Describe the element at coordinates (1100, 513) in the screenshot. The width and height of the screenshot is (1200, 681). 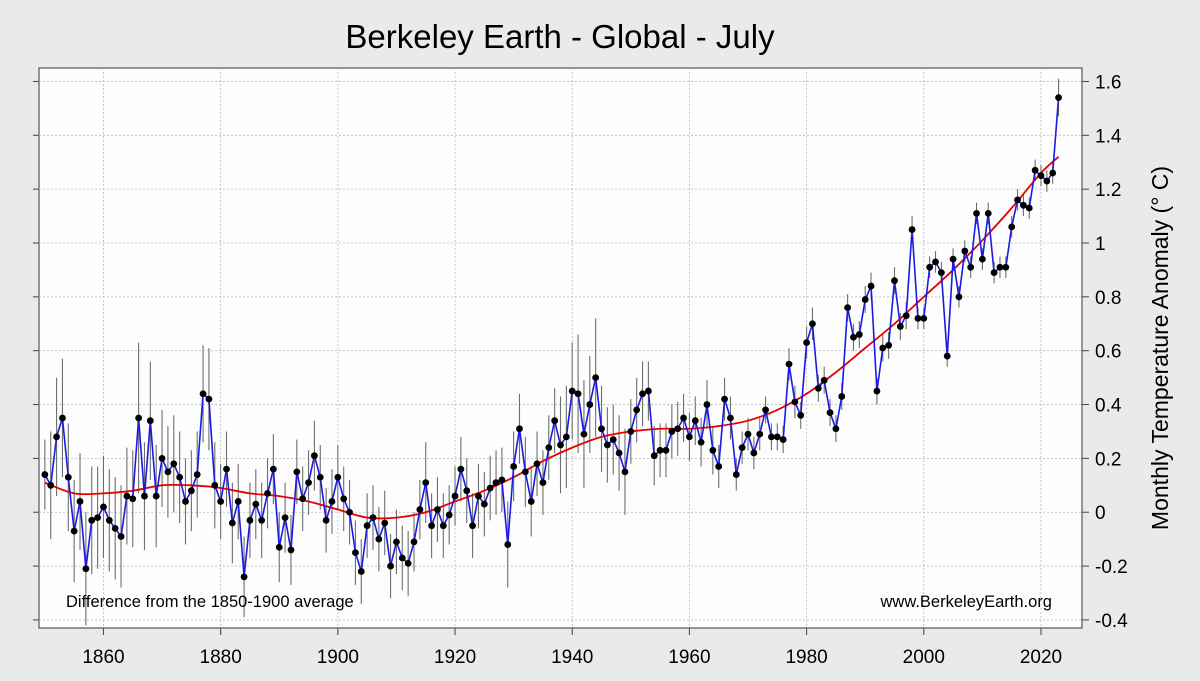
I see `y-tick-label: 0` at that location.